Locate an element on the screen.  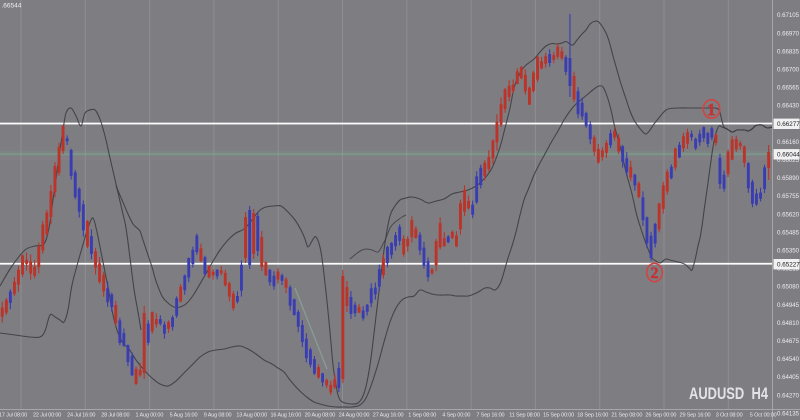
svg-text: 29 Sep 16:00 is located at coordinates (695, 416).